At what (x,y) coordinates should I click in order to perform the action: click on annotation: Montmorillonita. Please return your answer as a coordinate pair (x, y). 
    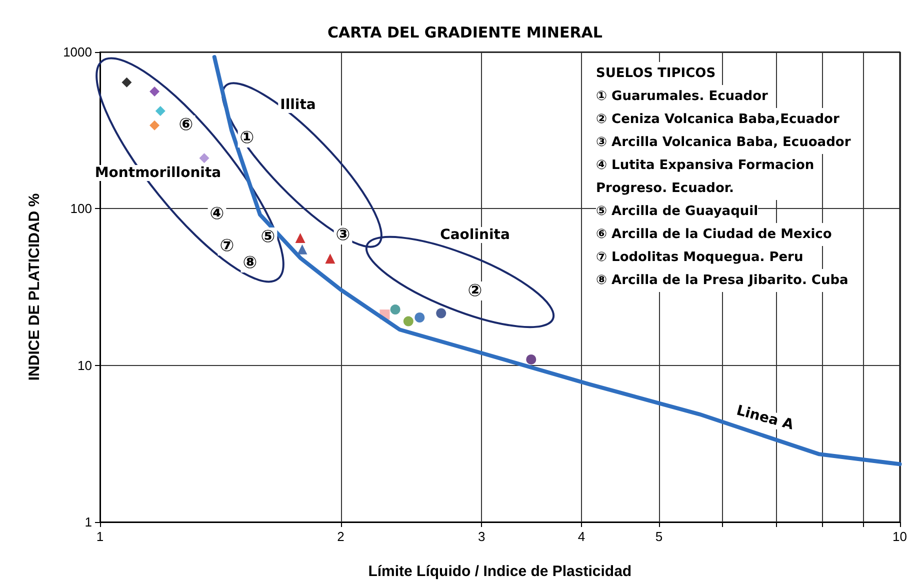
    Looking at the image, I should click on (158, 173).